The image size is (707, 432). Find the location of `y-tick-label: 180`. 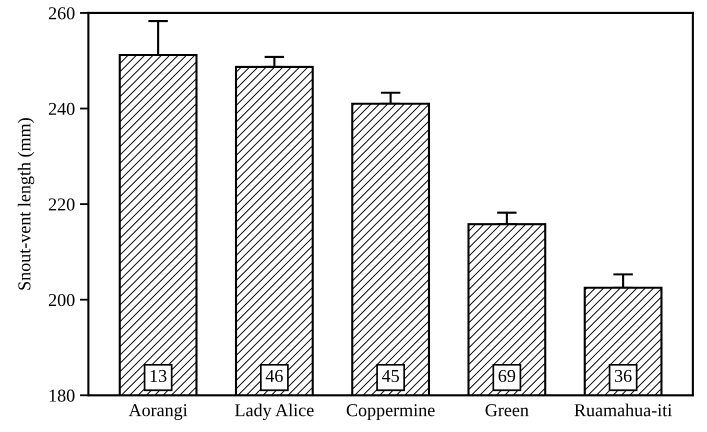

y-tick-label: 180 is located at coordinates (62, 396).